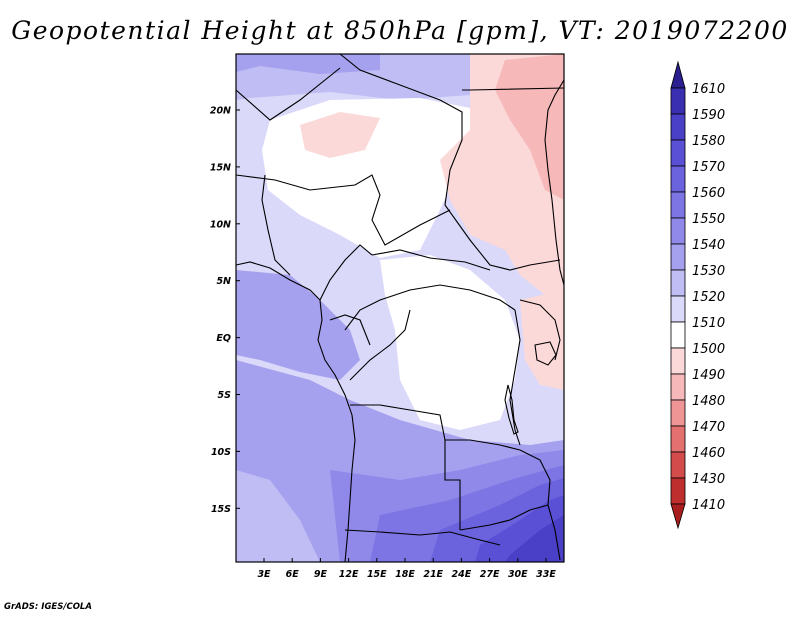 Image resolution: width=800 pixels, height=618 pixels. Describe the element at coordinates (504, 517) in the screenshot. I see `border-zambia-south` at that location.